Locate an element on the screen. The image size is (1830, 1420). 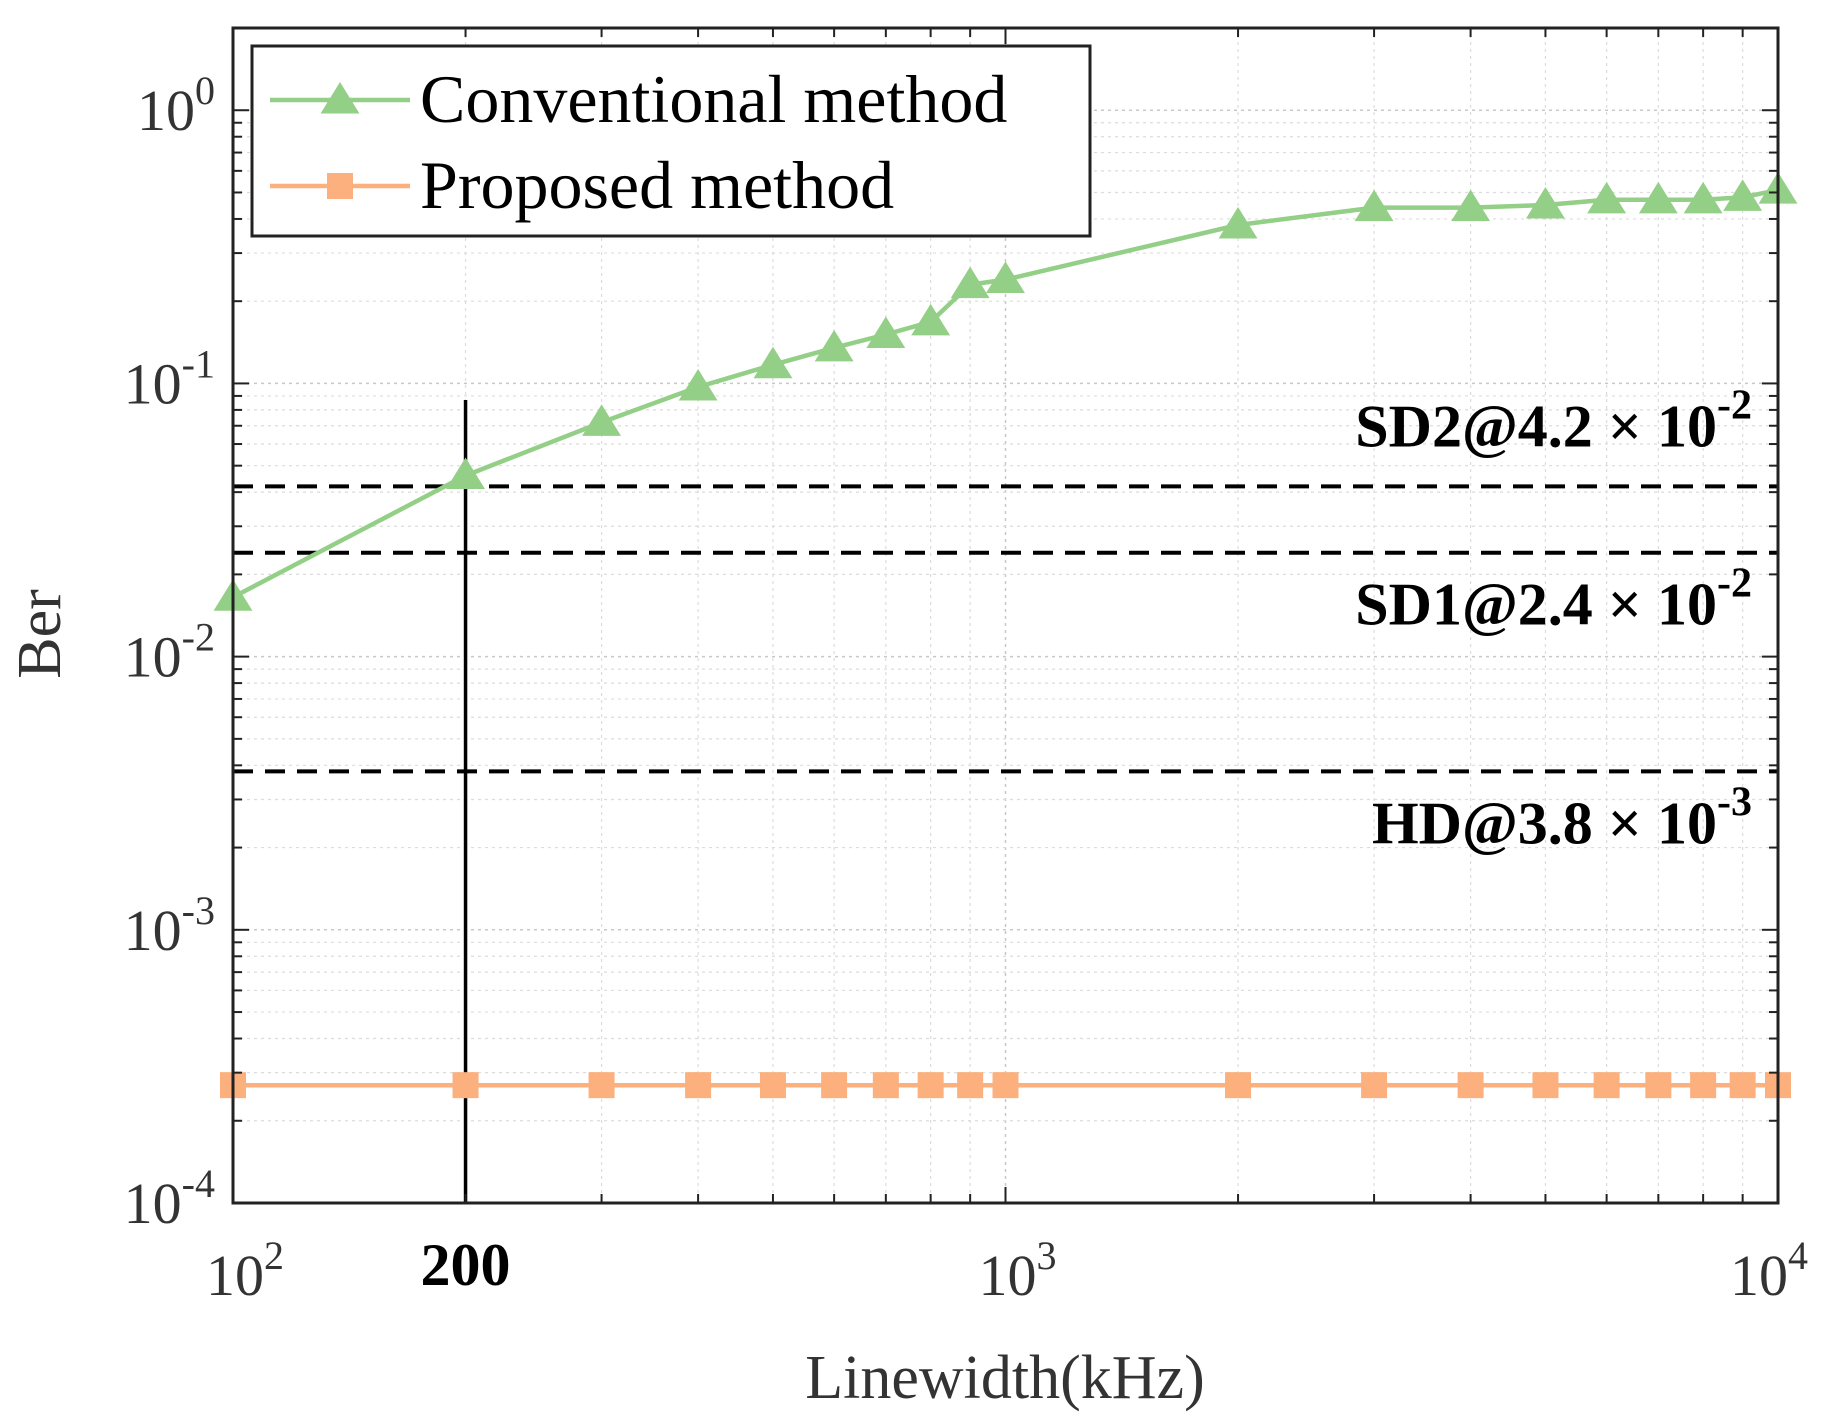
x-tick-label: 10⁴ is located at coordinates (1769, 1270).